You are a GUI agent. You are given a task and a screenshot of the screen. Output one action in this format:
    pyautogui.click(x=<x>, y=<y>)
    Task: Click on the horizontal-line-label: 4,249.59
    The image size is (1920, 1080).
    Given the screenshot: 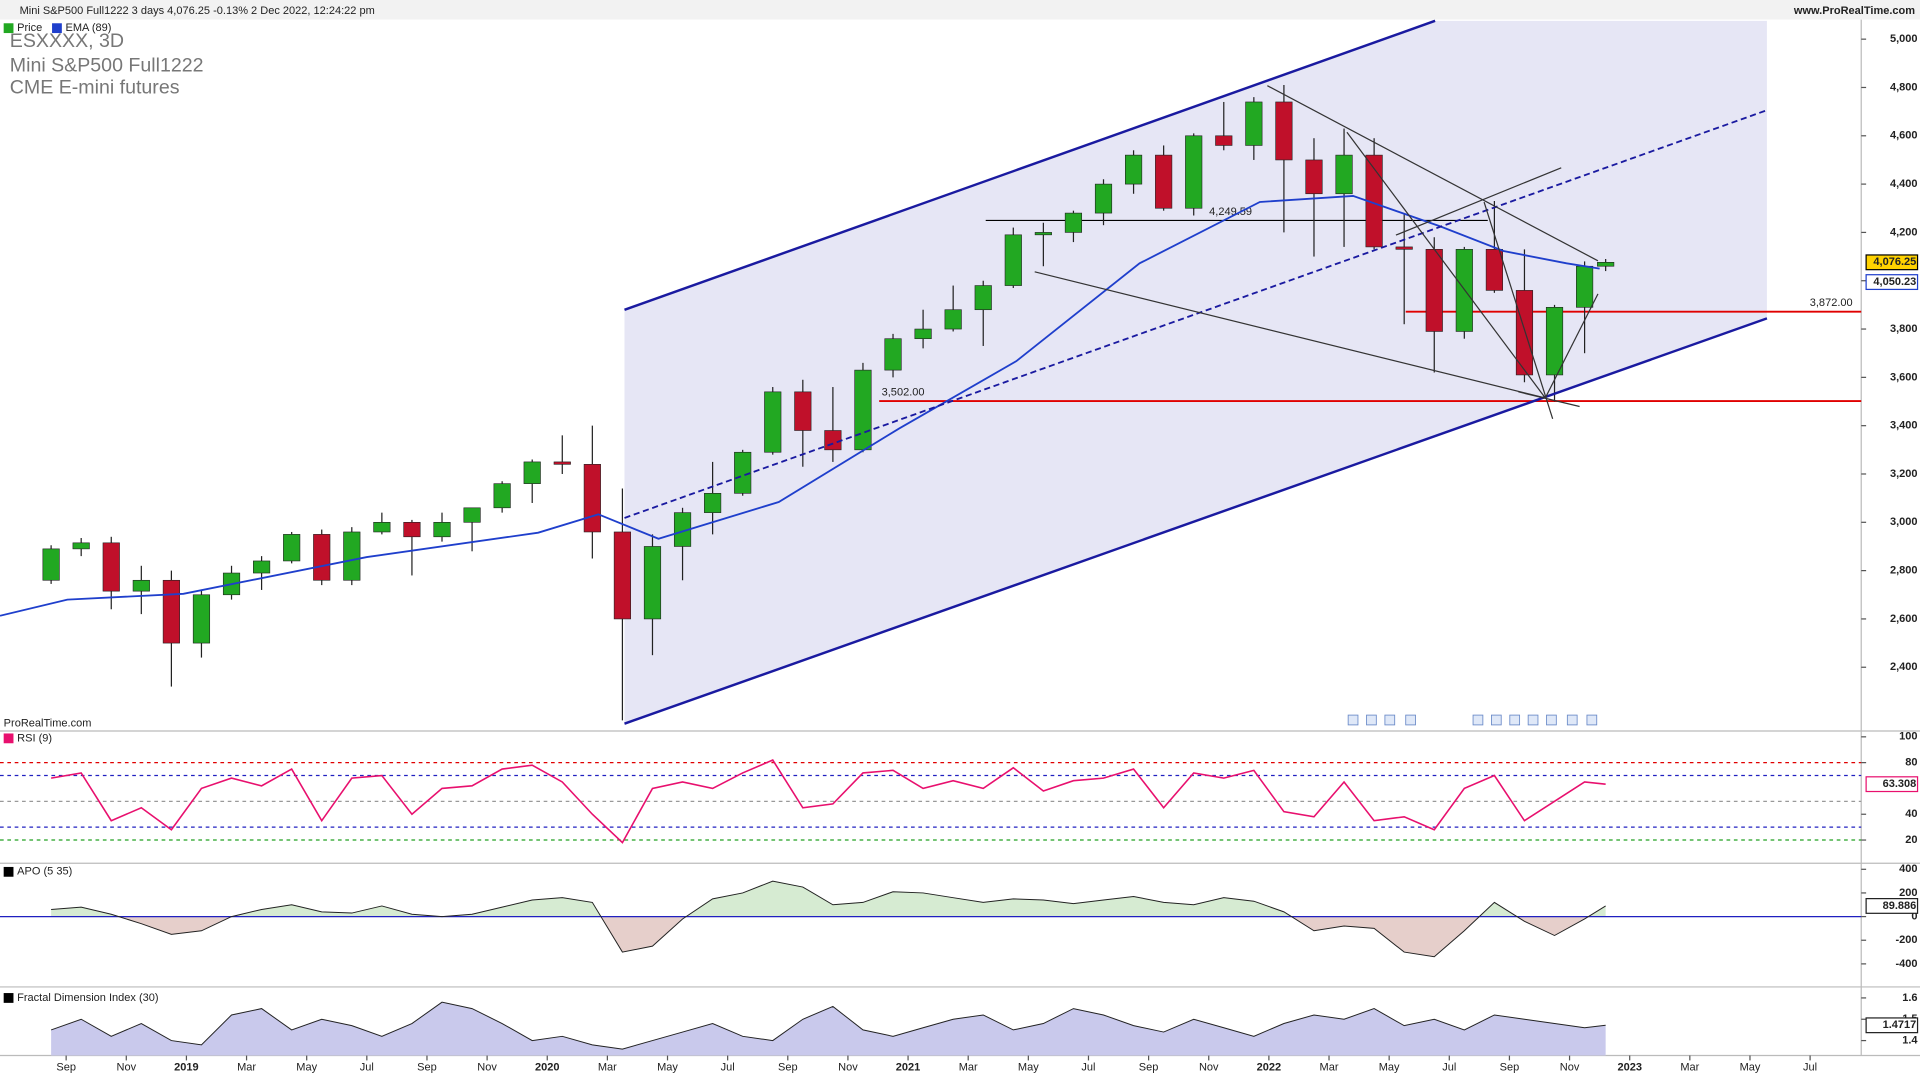 What is the action you would take?
    pyautogui.click(x=1230, y=212)
    